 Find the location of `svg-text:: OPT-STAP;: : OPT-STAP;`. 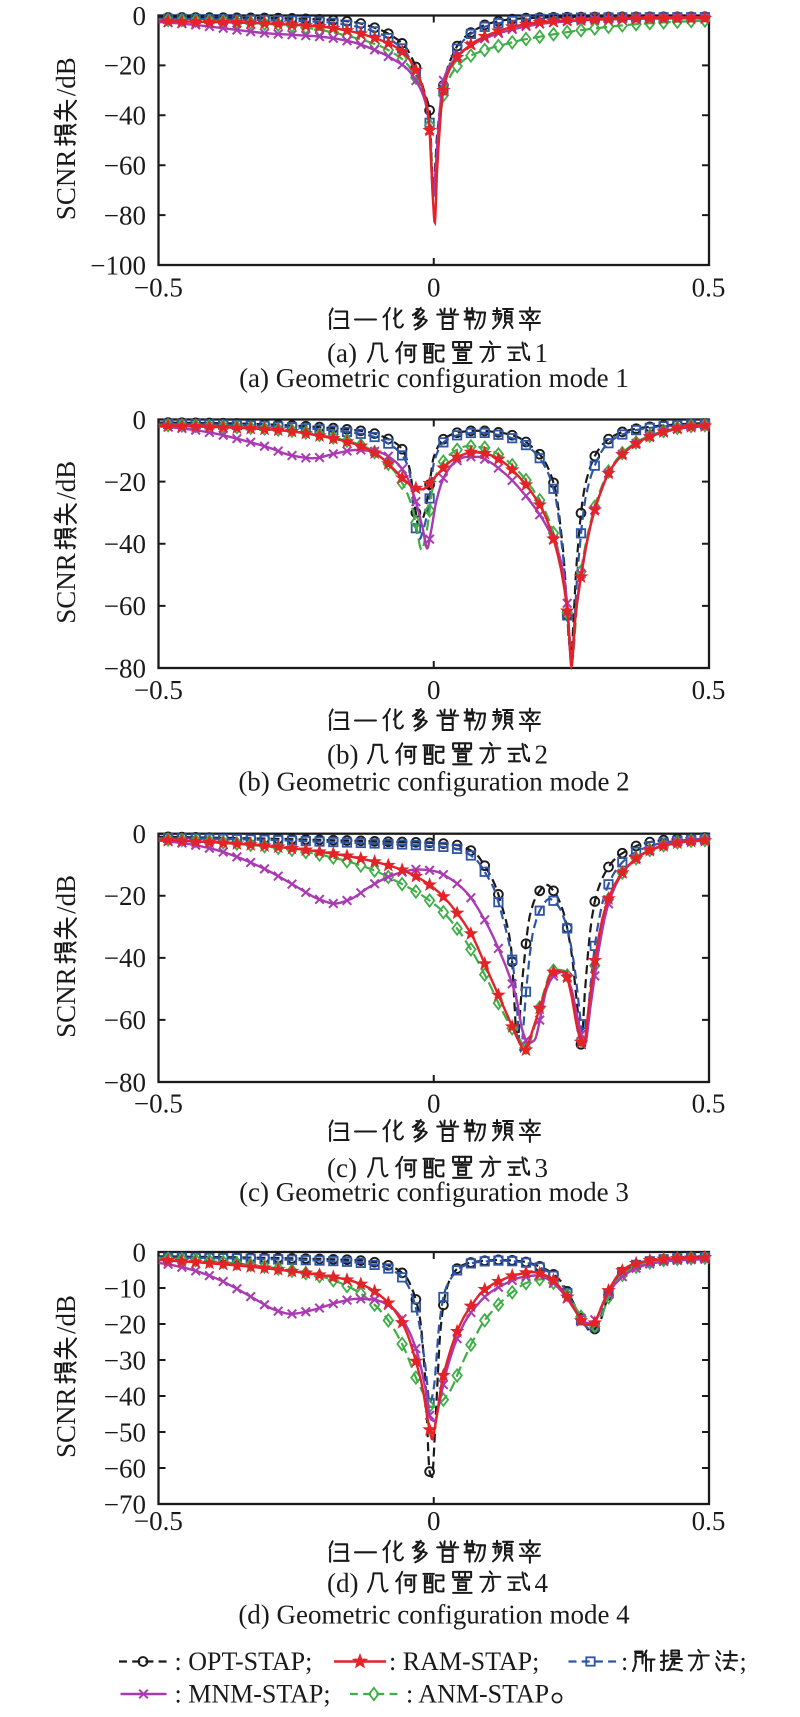

svg-text:: OPT-STAP;: : OPT-STAP; is located at coordinates (244, 1661).